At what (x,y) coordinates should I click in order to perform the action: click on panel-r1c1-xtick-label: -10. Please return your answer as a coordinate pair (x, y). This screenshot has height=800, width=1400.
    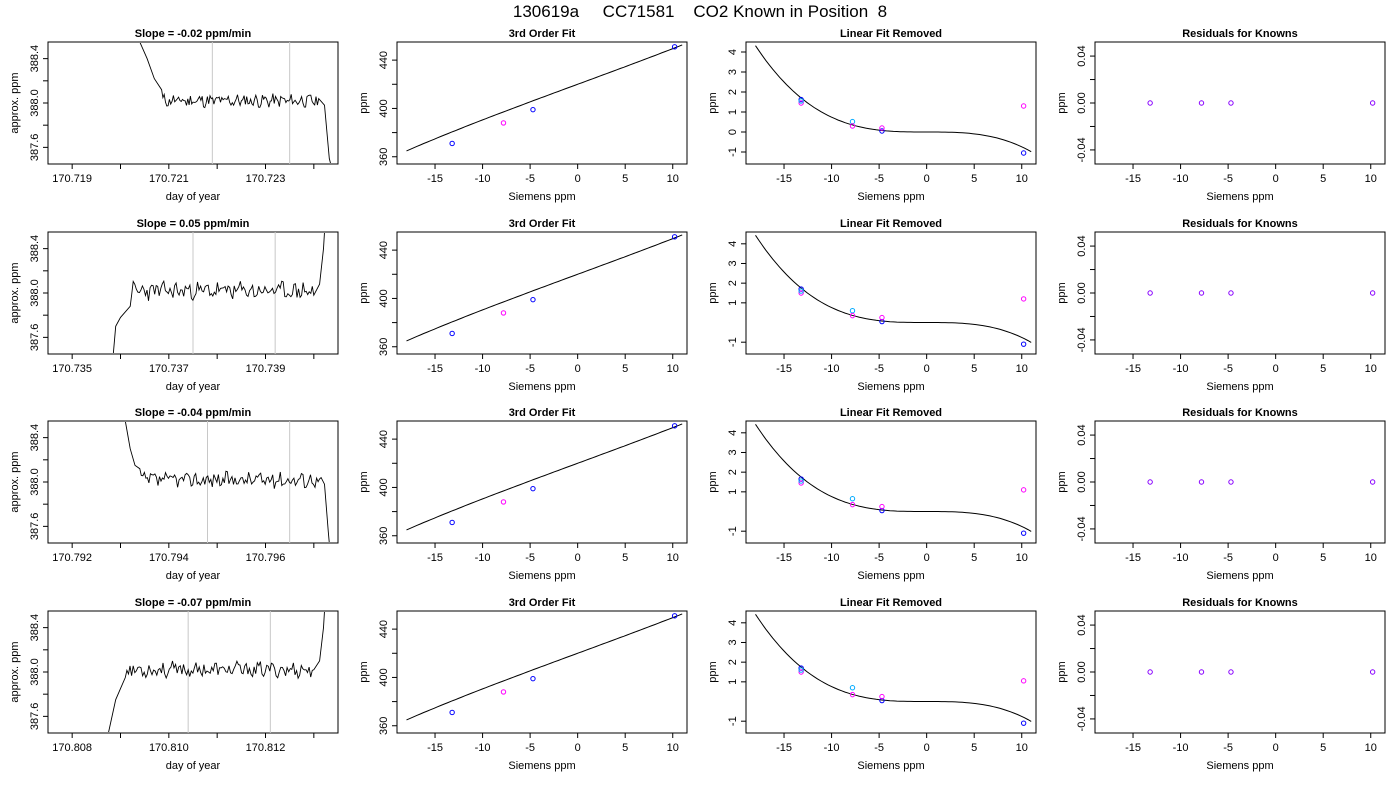
    Looking at the image, I should click on (483, 369).